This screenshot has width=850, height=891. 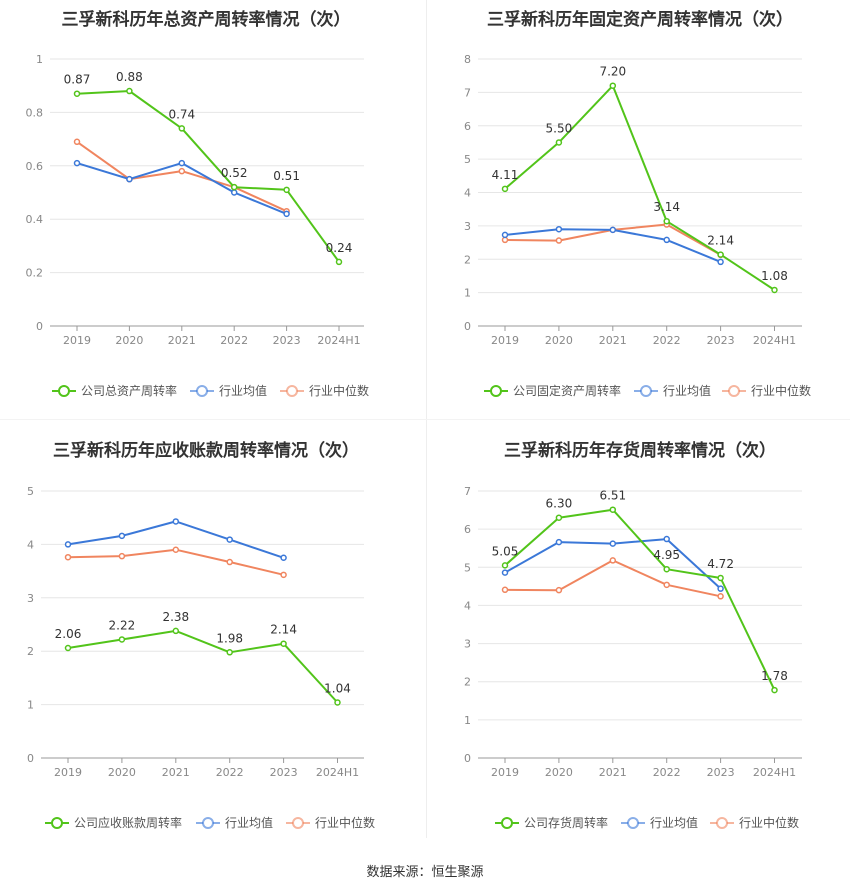 I want to click on legend-label-company: 公司应收账款周转率, so click(x=128, y=822).